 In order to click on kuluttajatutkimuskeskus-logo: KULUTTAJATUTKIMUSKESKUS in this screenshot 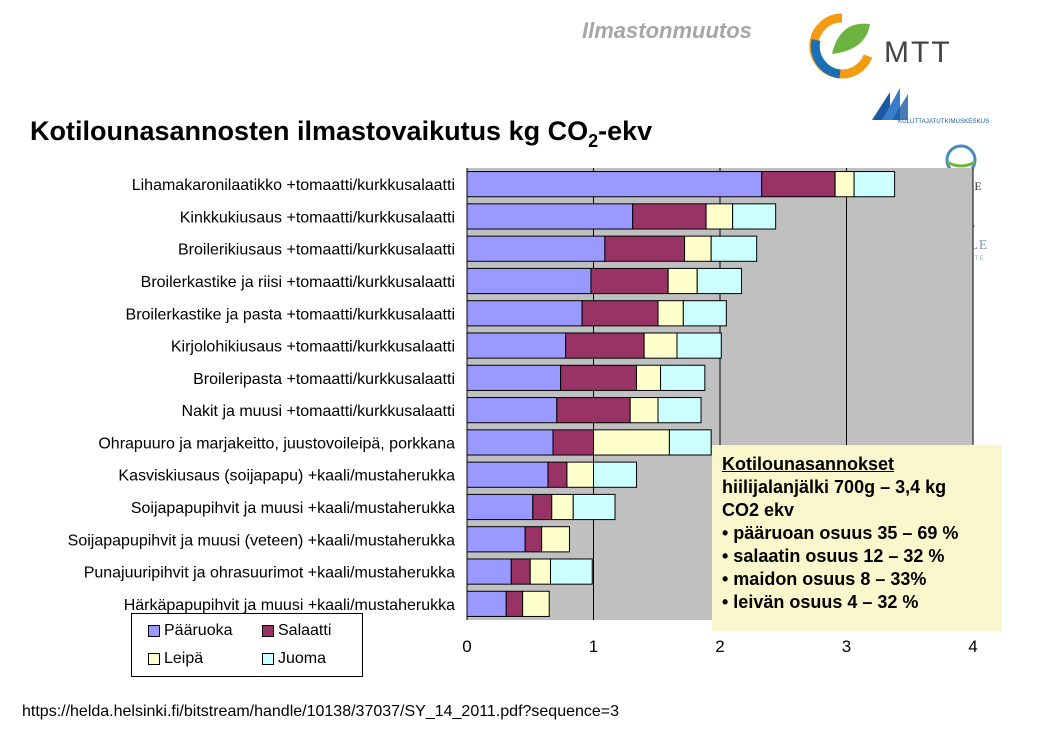, I will do `click(930, 106)`.